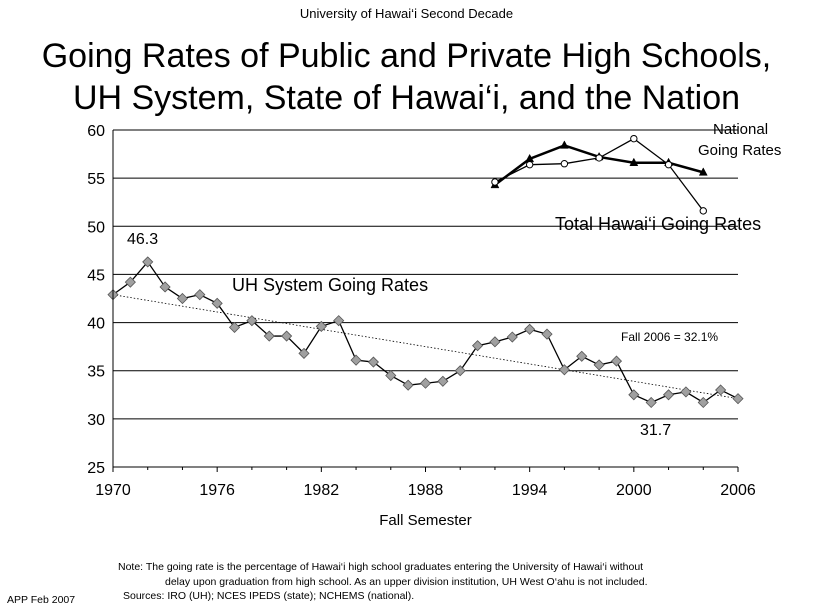  I want to click on y-tick-label: 55, so click(96, 179).